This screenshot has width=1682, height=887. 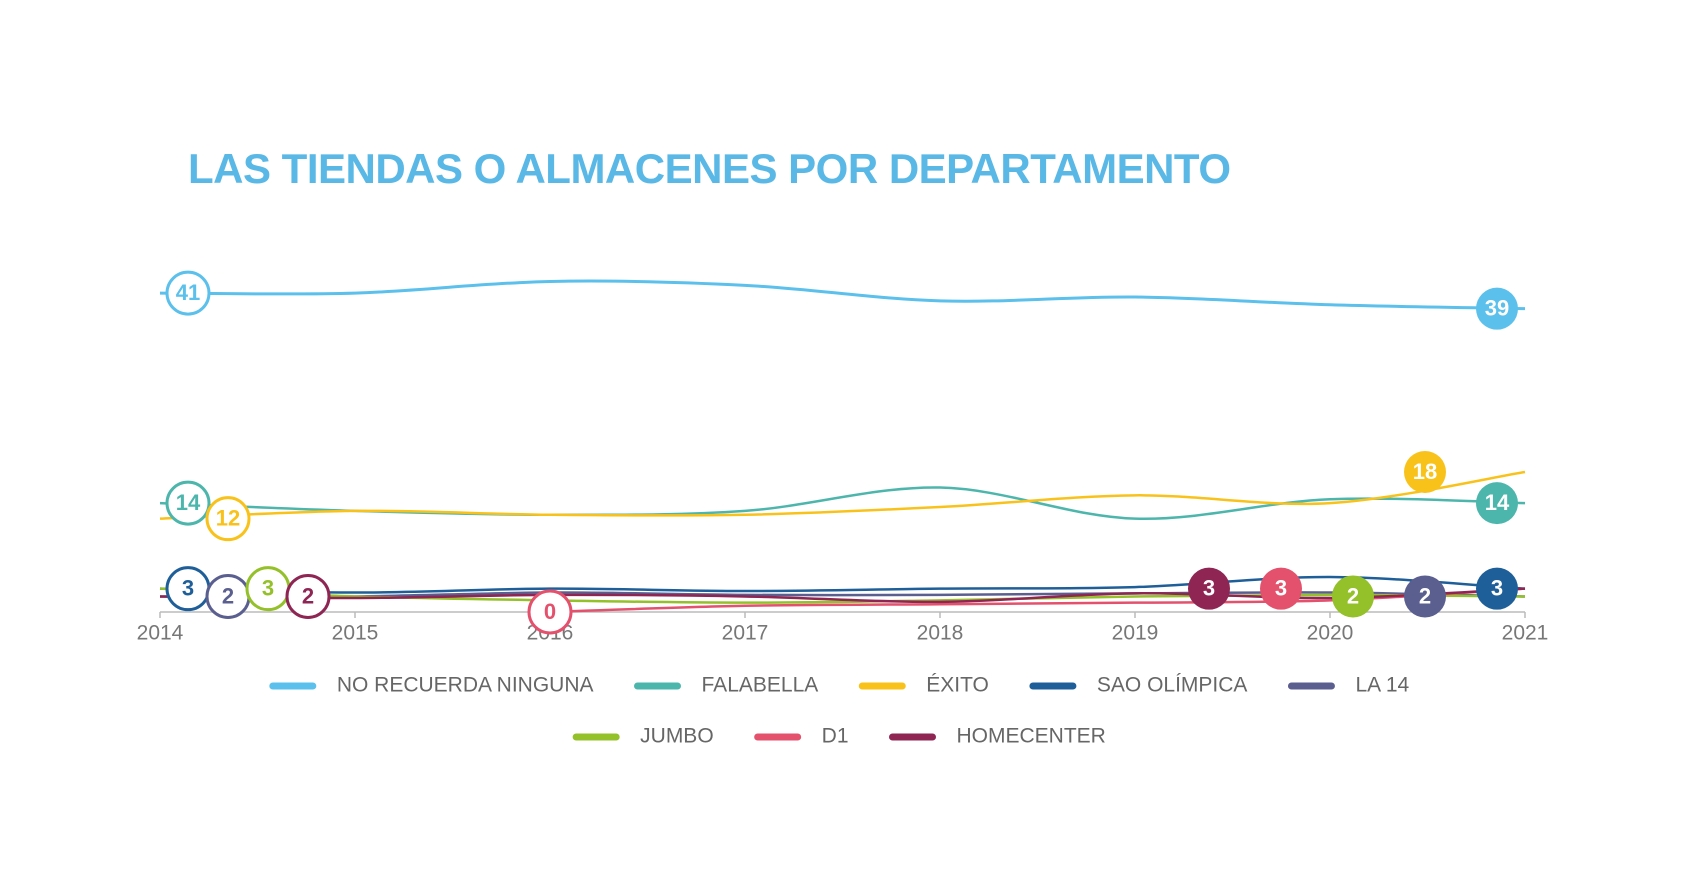 I want to click on x-tick-label: 2015, so click(x=355, y=633).